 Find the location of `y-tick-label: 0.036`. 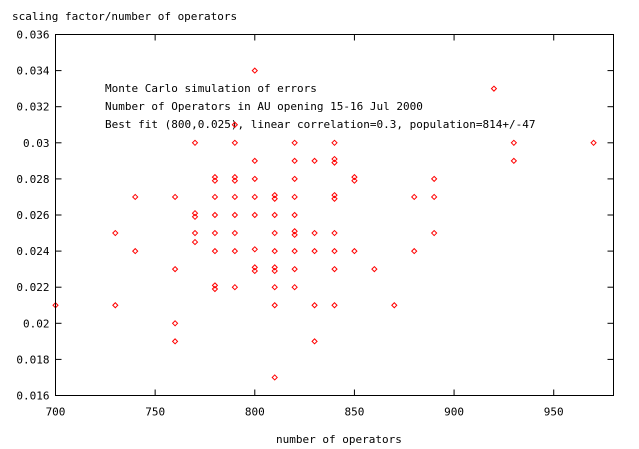

y-tick-label: 0.036 is located at coordinates (32, 35).